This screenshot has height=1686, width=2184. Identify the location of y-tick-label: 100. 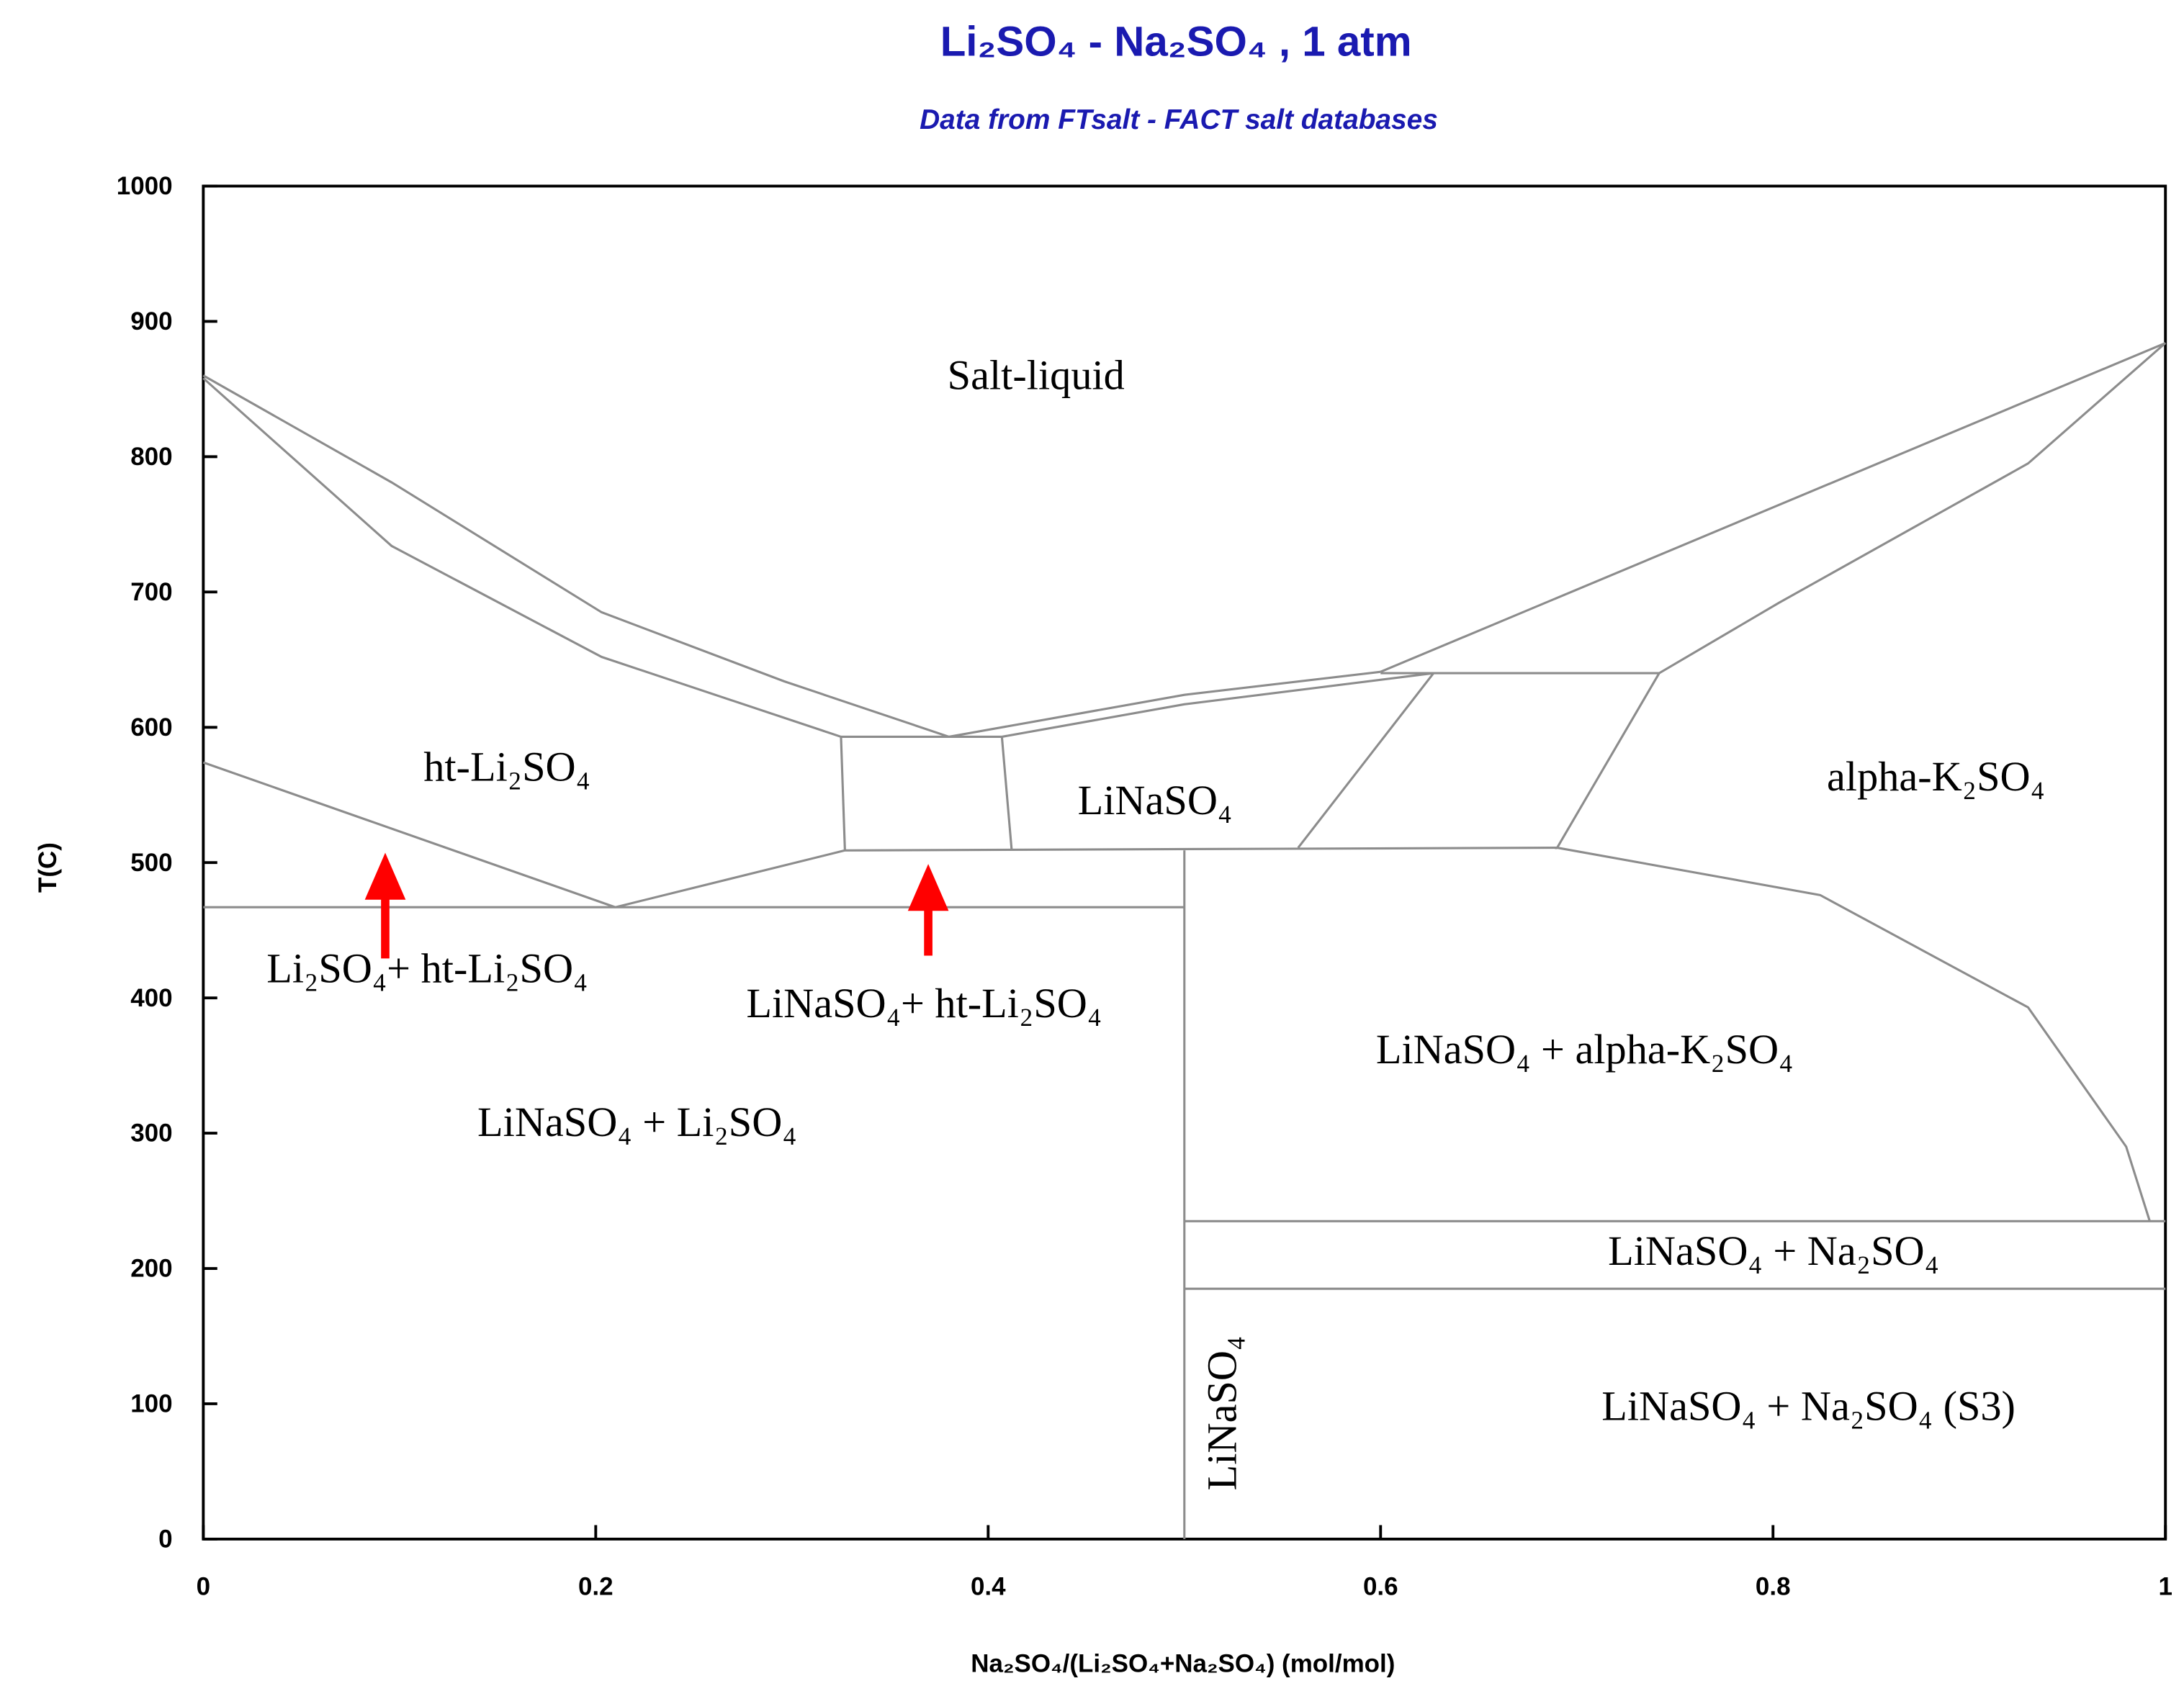
(151, 1404).